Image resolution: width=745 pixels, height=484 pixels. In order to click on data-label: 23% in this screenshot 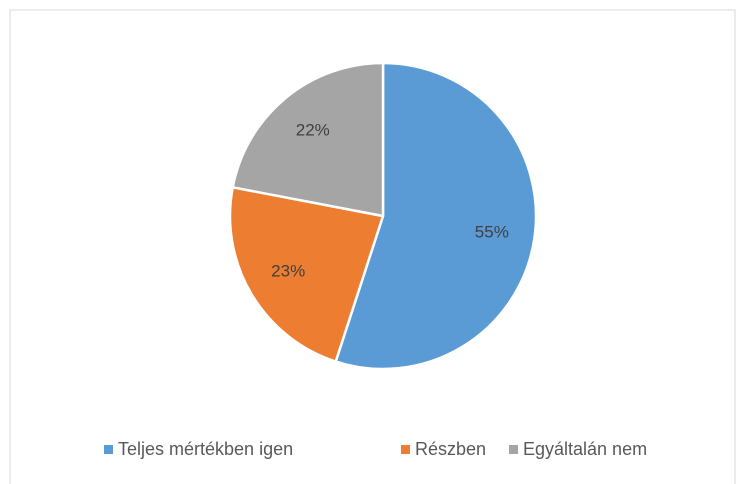, I will do `click(288, 271)`.